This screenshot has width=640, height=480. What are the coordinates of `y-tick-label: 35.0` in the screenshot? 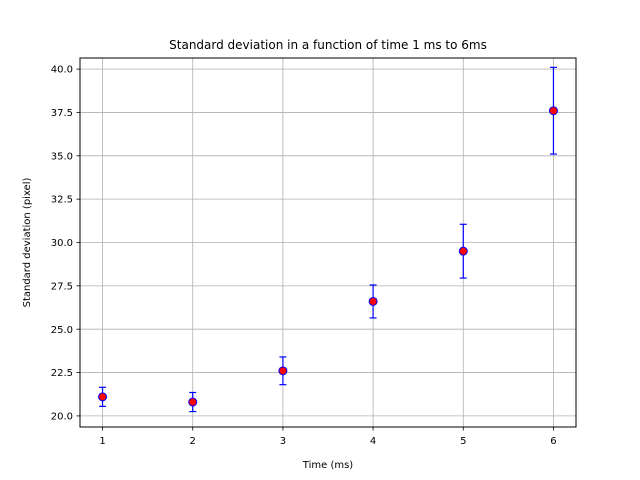 It's located at (62, 156).